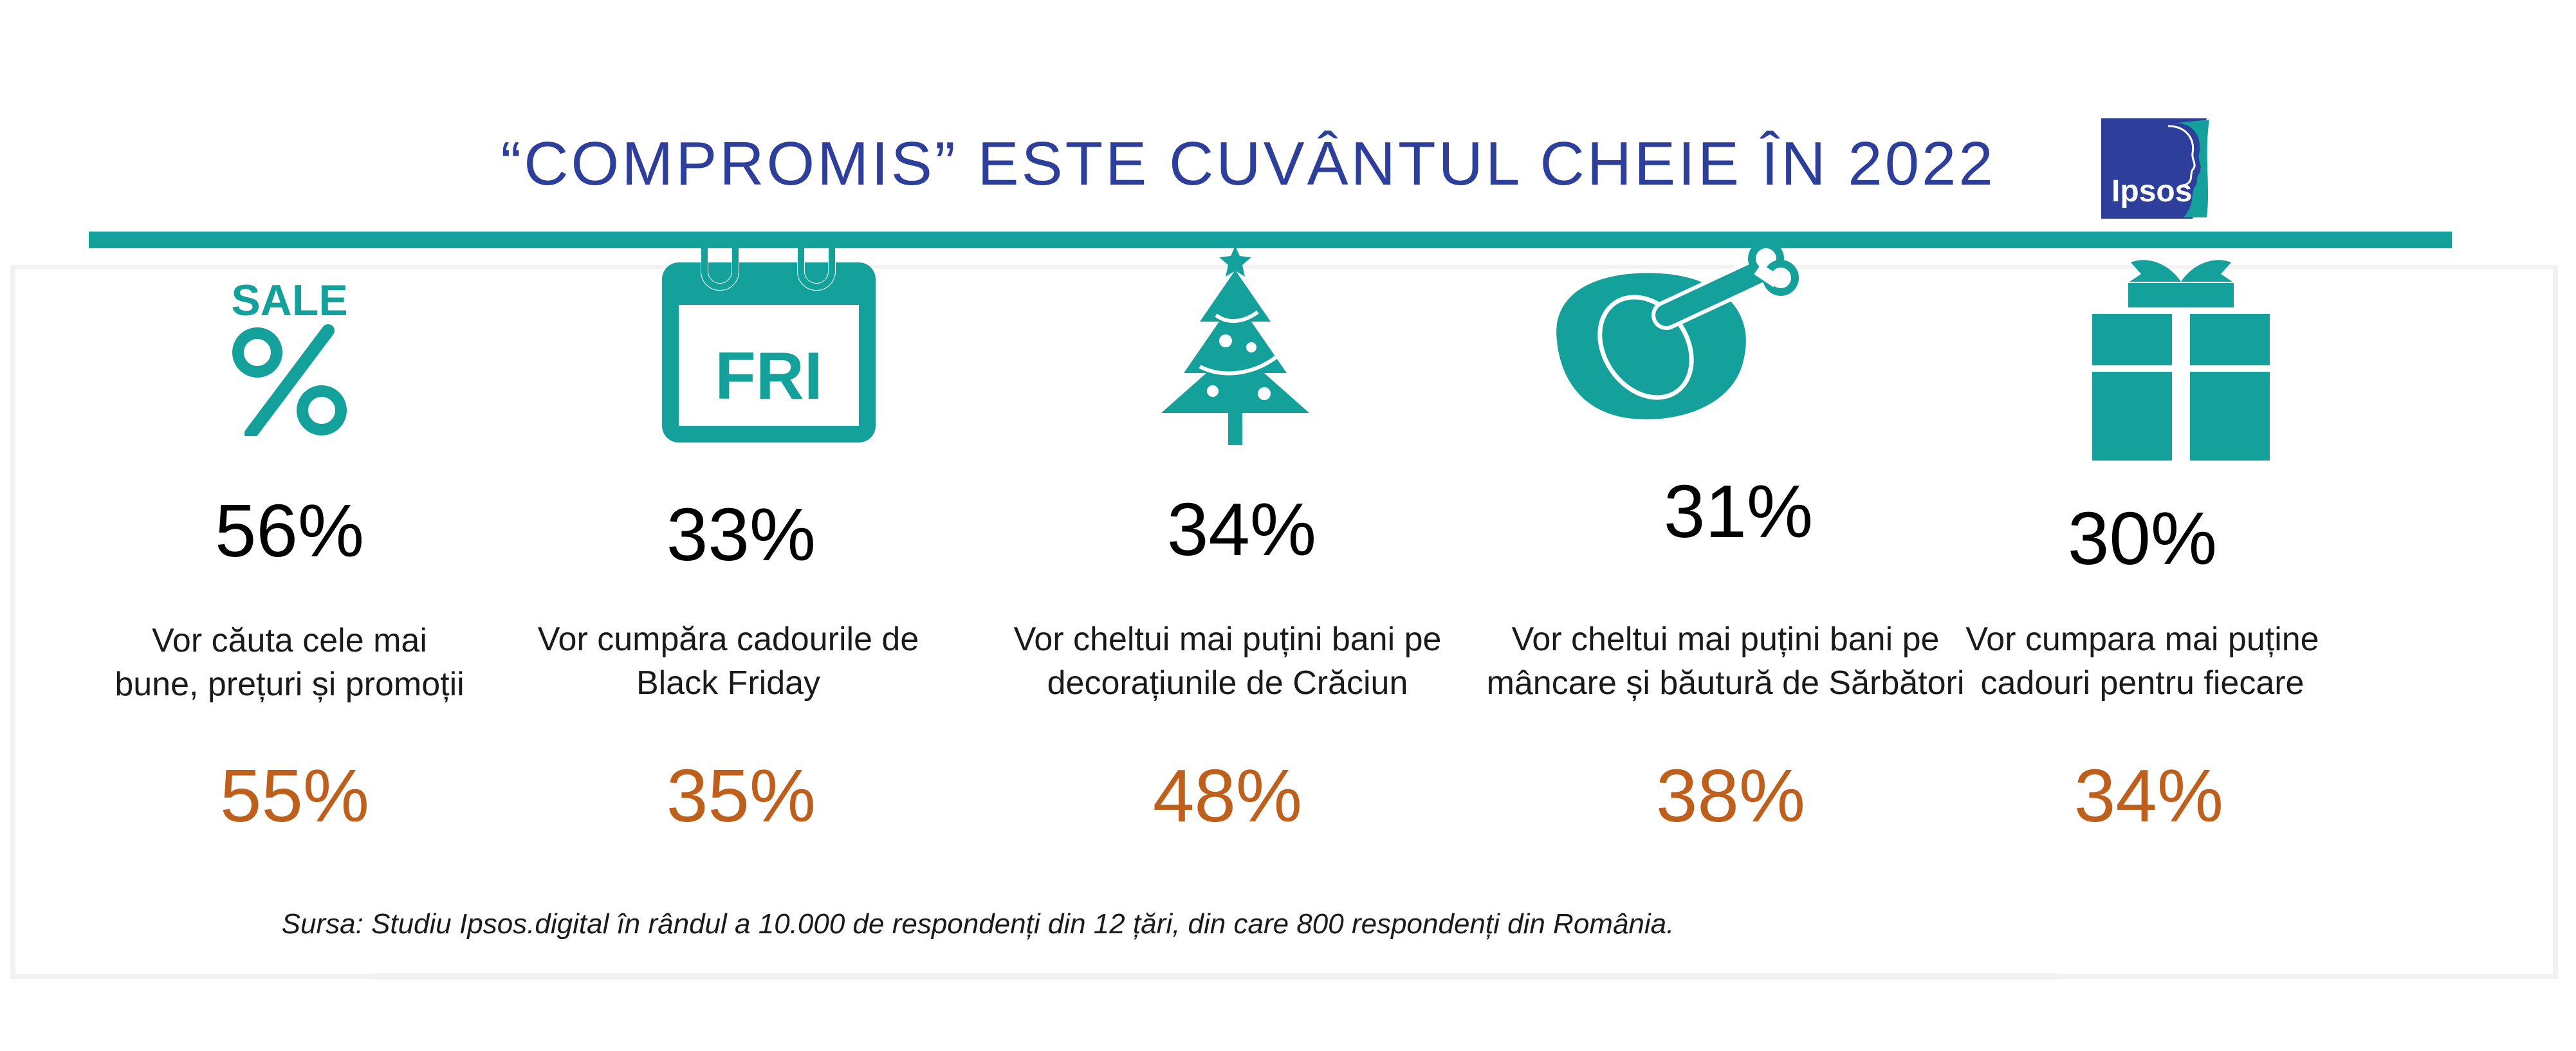 This screenshot has width=2576, height=1051. I want to click on logo-text: Ipsos, so click(2152, 191).